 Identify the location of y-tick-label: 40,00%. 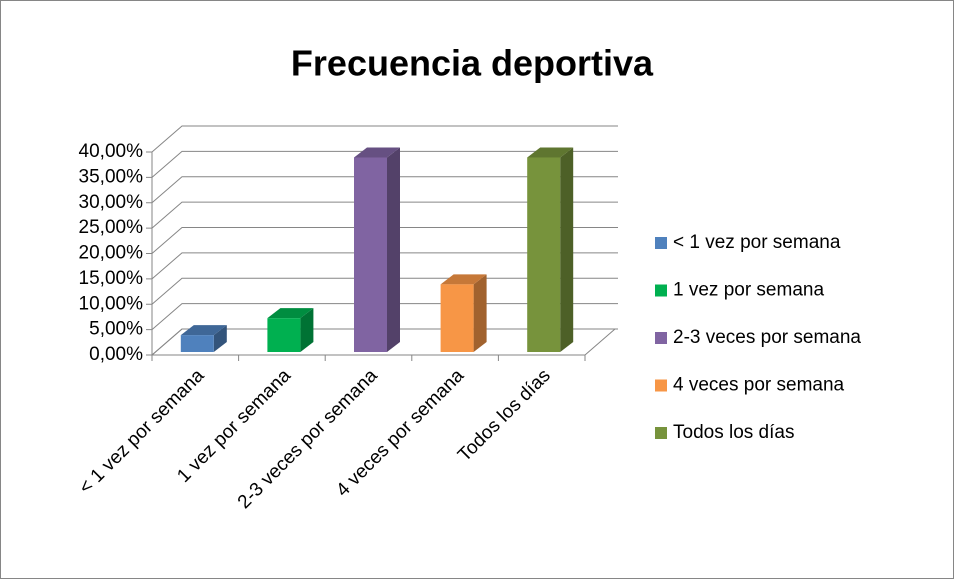
(111, 151).